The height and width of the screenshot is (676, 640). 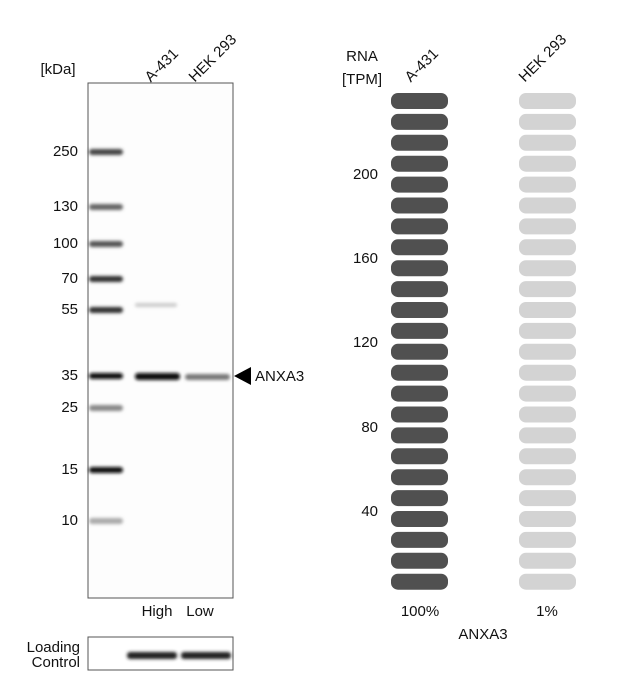 I want to click on level-label: Low, so click(x=200, y=611).